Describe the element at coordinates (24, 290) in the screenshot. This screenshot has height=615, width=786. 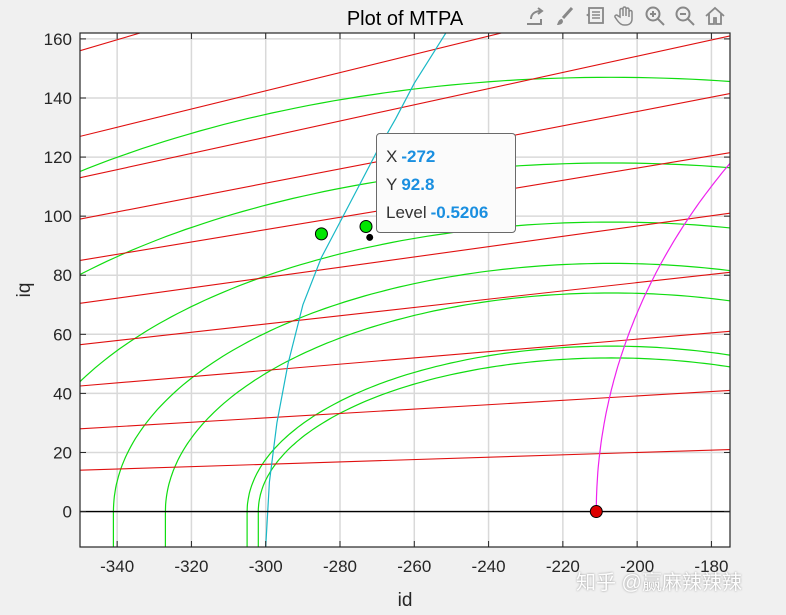
I see `y-axis-label: iq` at that location.